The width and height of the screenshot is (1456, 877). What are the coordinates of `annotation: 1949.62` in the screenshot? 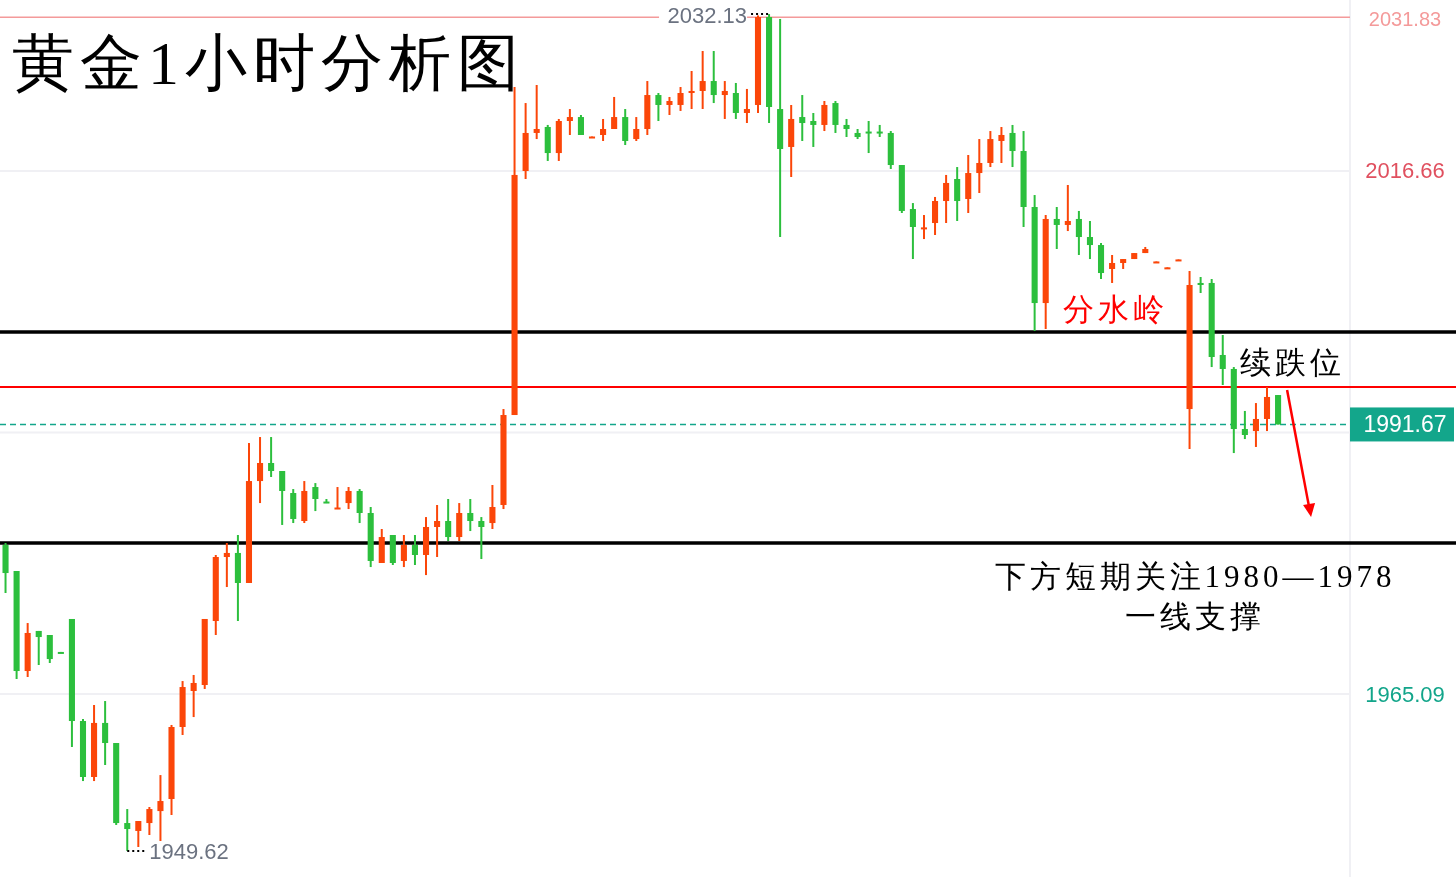 It's located at (189, 851).